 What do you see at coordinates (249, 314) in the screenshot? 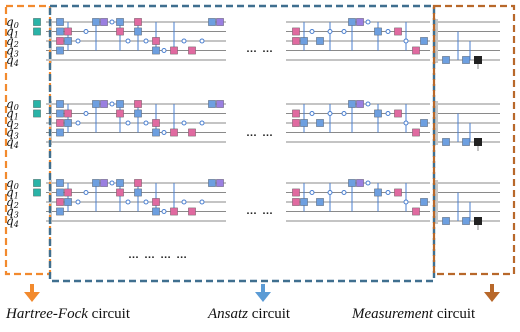
I see `caption-ansatz: Ansatz circuit` at bounding box center [249, 314].